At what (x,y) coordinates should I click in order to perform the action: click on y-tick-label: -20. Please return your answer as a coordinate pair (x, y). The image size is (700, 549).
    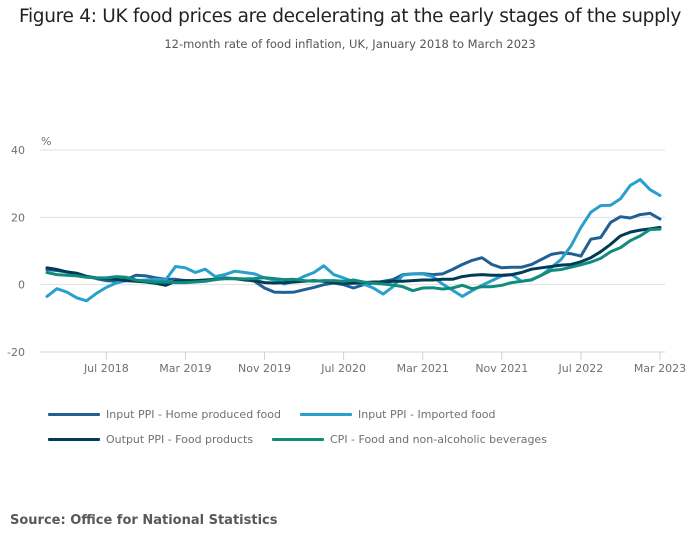
    Looking at the image, I should click on (16, 352).